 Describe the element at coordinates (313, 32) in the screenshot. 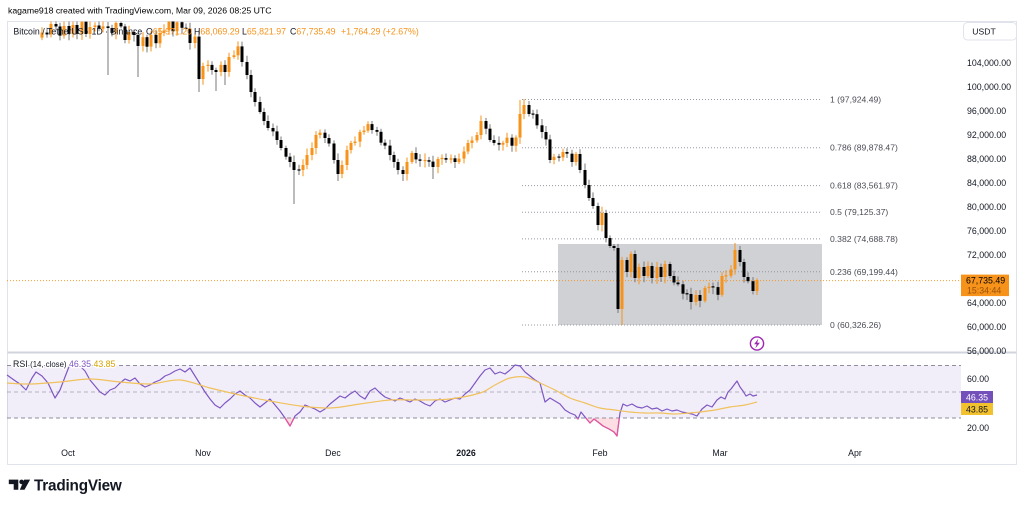

I see `svg-text: C67,735.49` at that location.